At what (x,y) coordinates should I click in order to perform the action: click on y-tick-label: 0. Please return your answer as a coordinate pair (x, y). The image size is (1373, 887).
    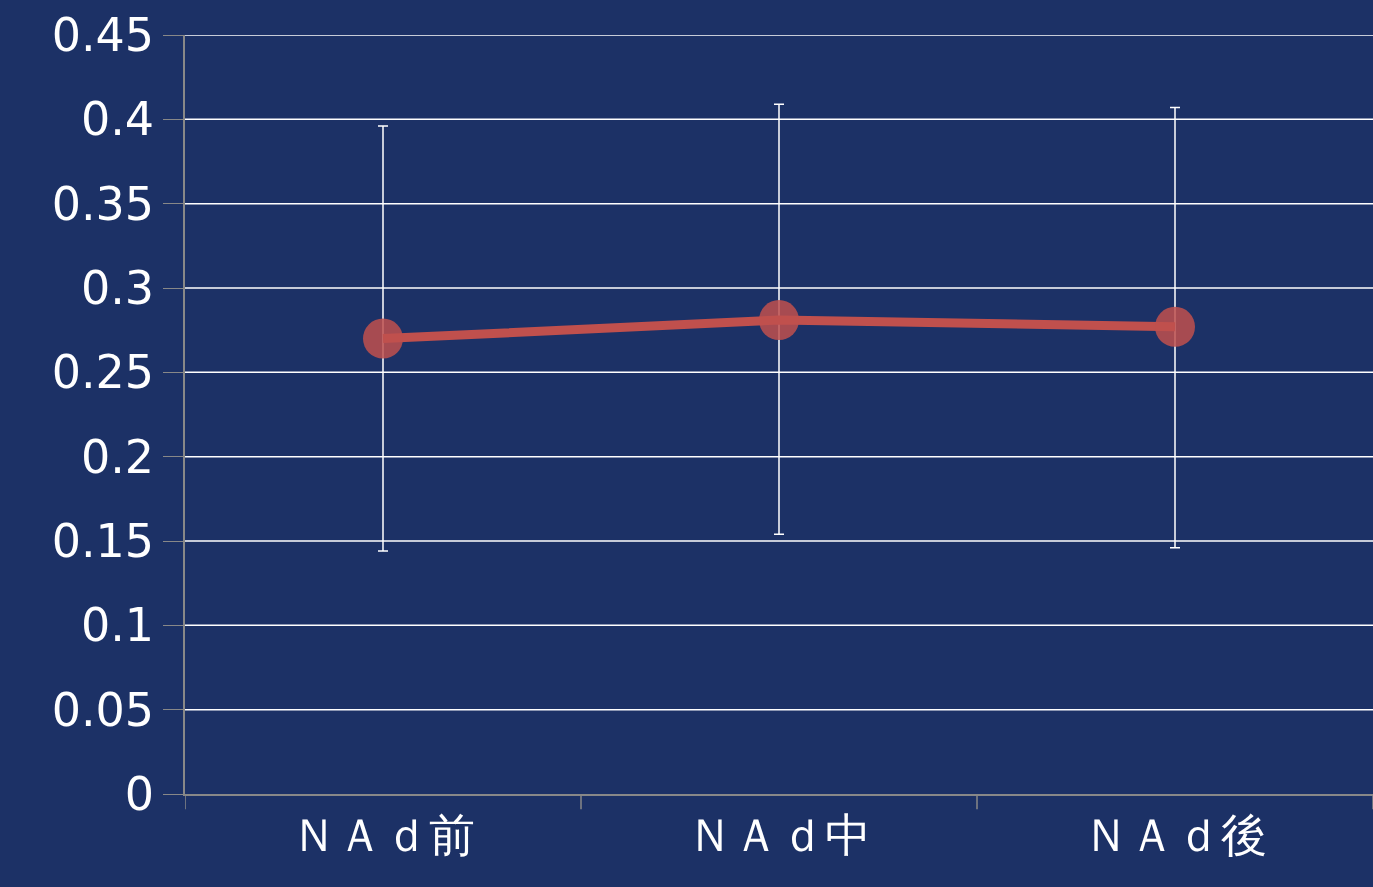
    Looking at the image, I should click on (139, 794).